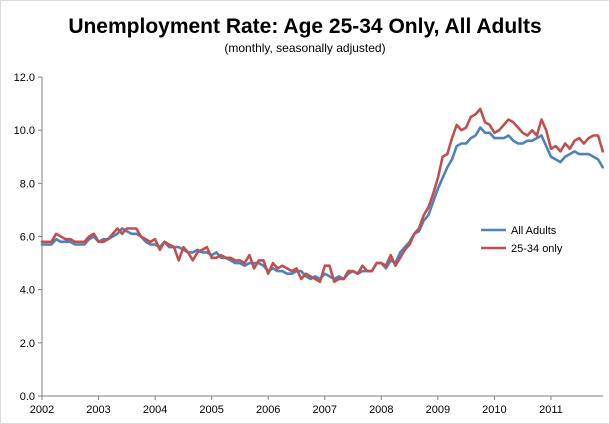  I want to click on x-tick-label: 2010, so click(494, 410).